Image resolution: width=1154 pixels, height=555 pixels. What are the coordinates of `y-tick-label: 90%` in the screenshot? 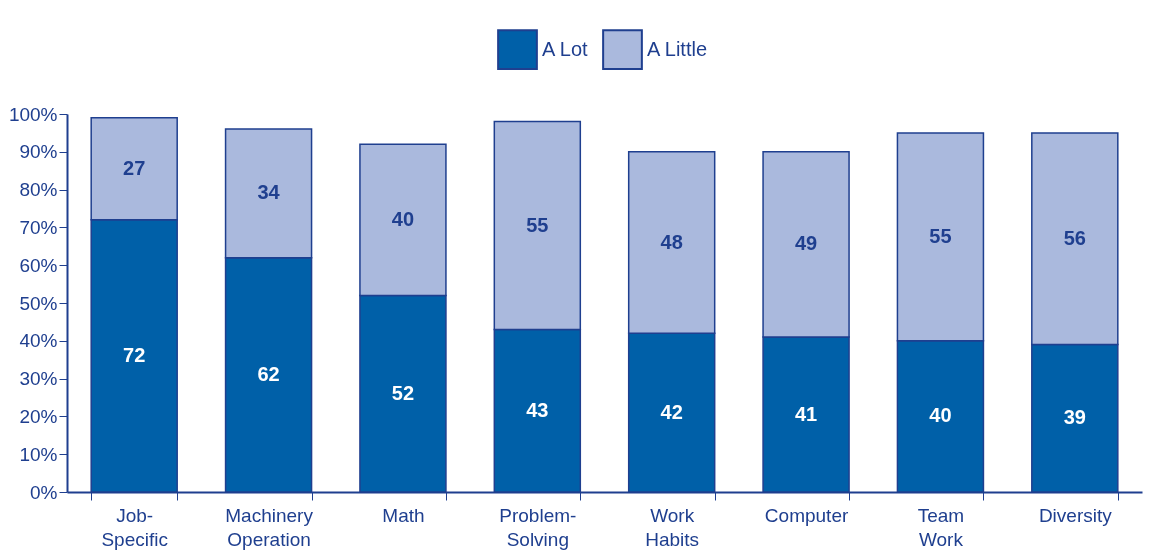 It's located at (38, 152).